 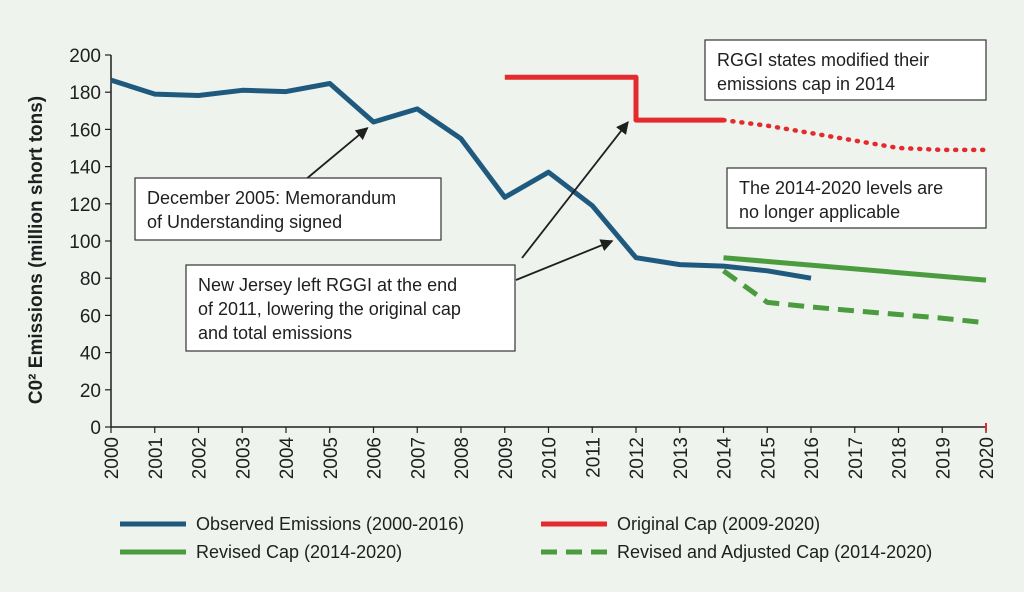 I want to click on y-tick-label: 200, so click(x=85, y=56).